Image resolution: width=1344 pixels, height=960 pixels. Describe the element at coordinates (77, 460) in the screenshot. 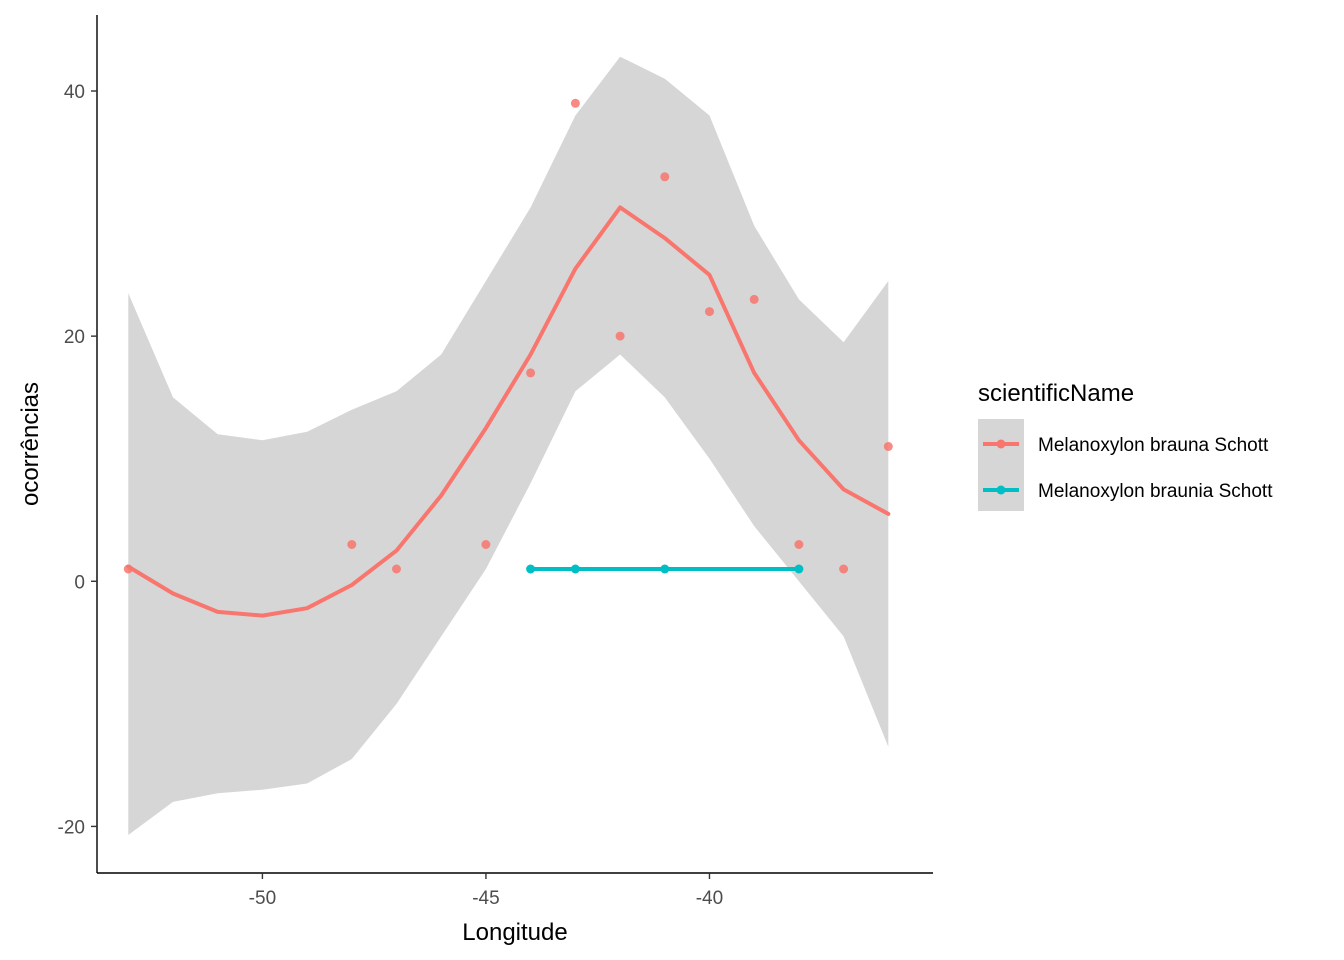

I see `y-axis-ticks: -20 0 20 40` at that location.